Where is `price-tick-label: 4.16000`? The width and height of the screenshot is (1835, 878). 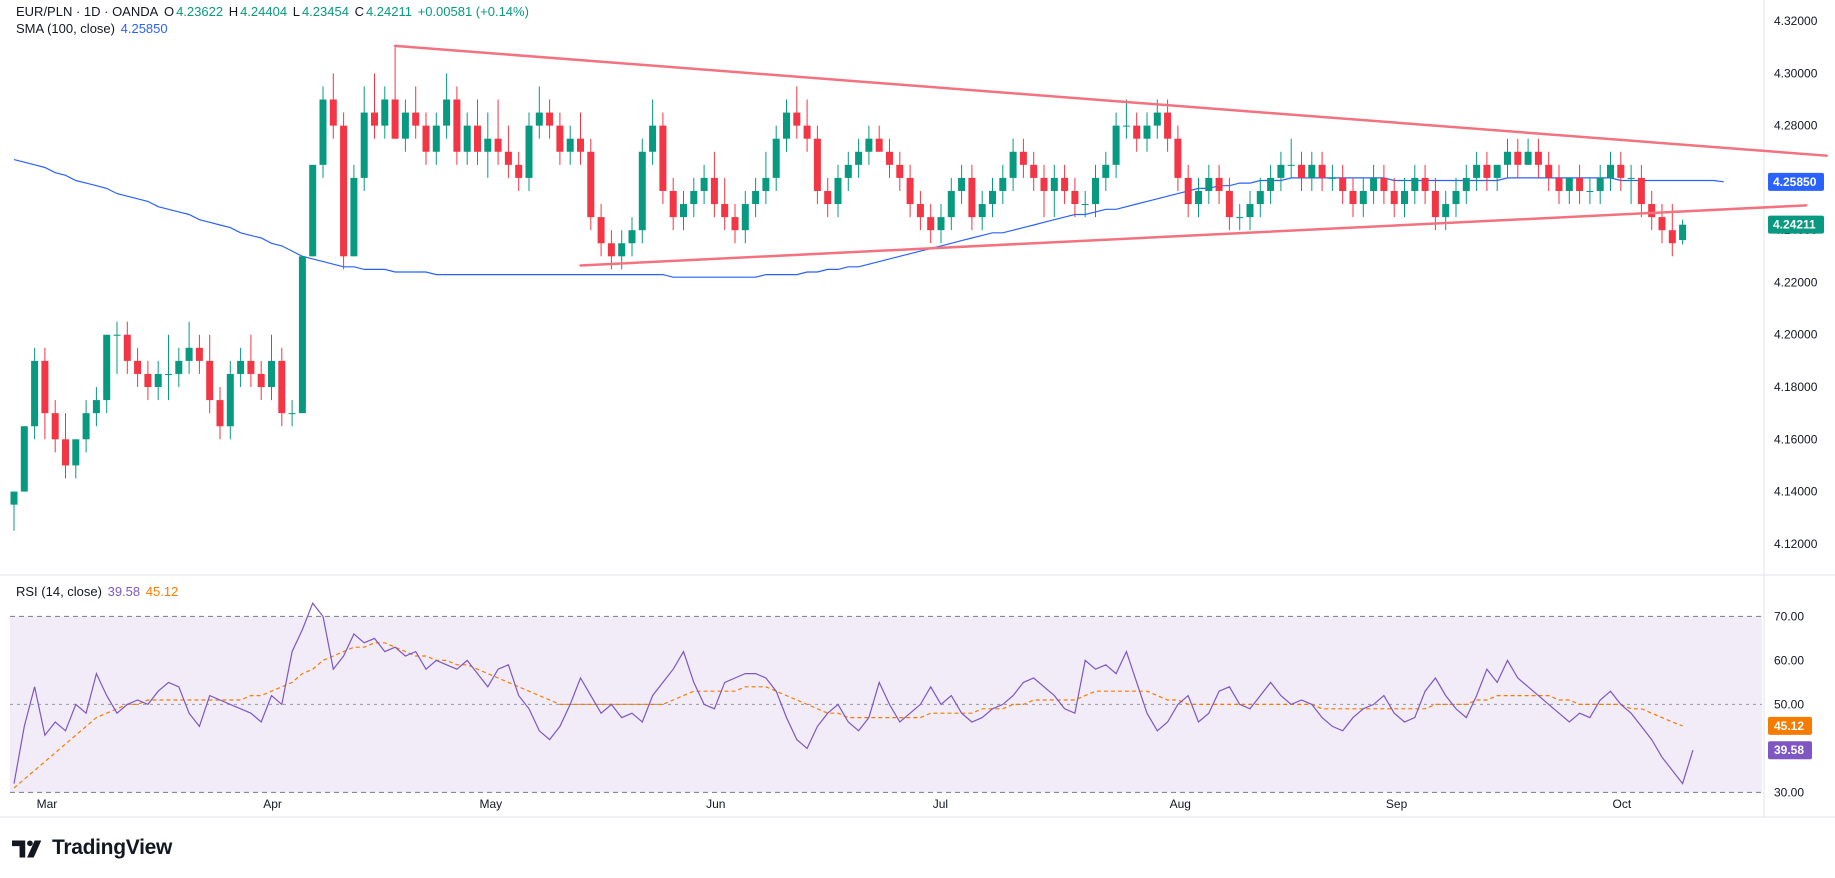
price-tick-label: 4.16000 is located at coordinates (1796, 439).